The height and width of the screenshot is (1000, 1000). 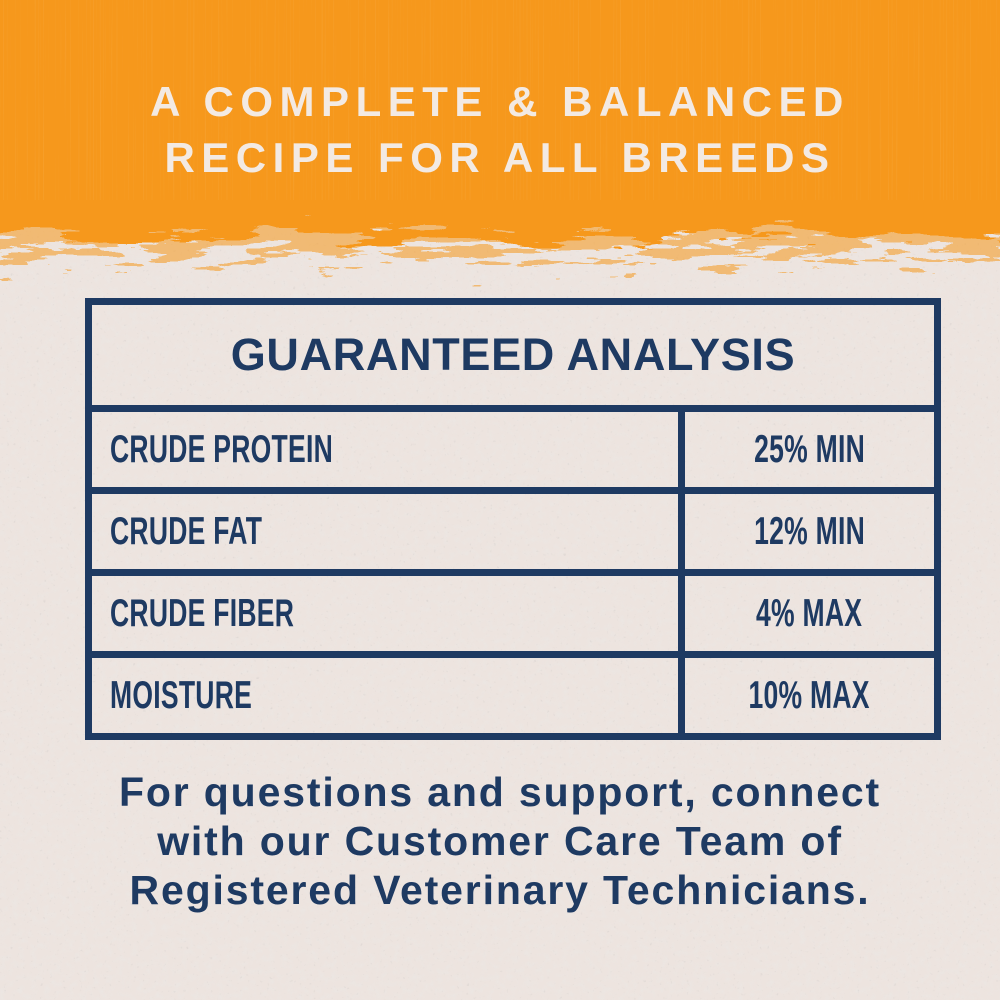 I want to click on row-label-cell: CRUDE FAT, so click(x=385, y=531).